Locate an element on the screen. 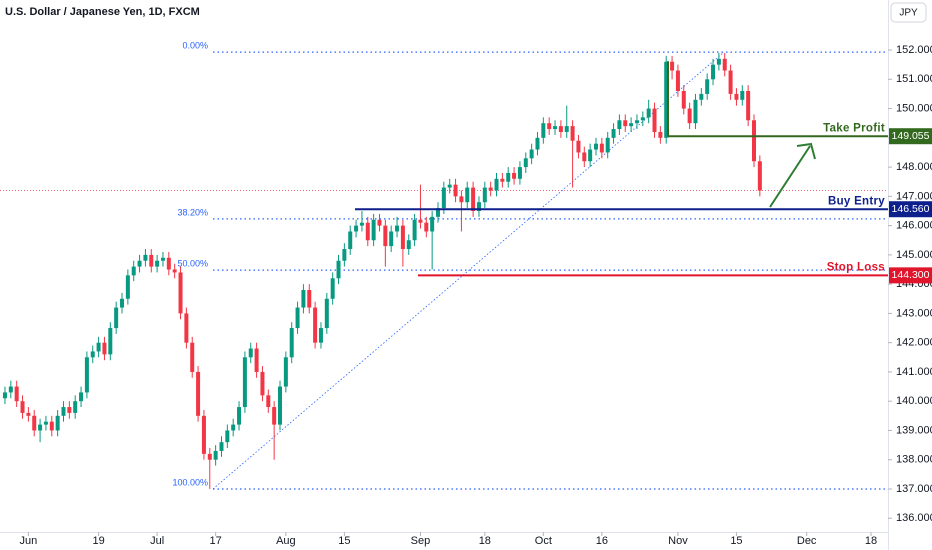 This screenshot has width=932, height=550. x-tick-label: 19 is located at coordinates (98, 541).